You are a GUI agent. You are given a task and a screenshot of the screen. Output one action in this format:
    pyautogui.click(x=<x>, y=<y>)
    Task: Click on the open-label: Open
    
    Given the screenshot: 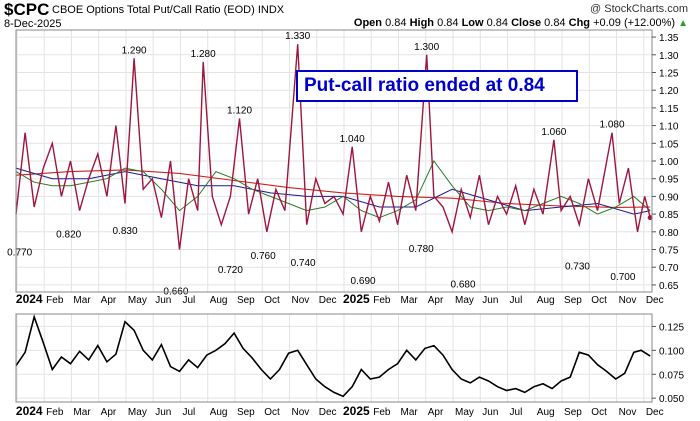 What is the action you would take?
    pyautogui.click(x=368, y=23)
    